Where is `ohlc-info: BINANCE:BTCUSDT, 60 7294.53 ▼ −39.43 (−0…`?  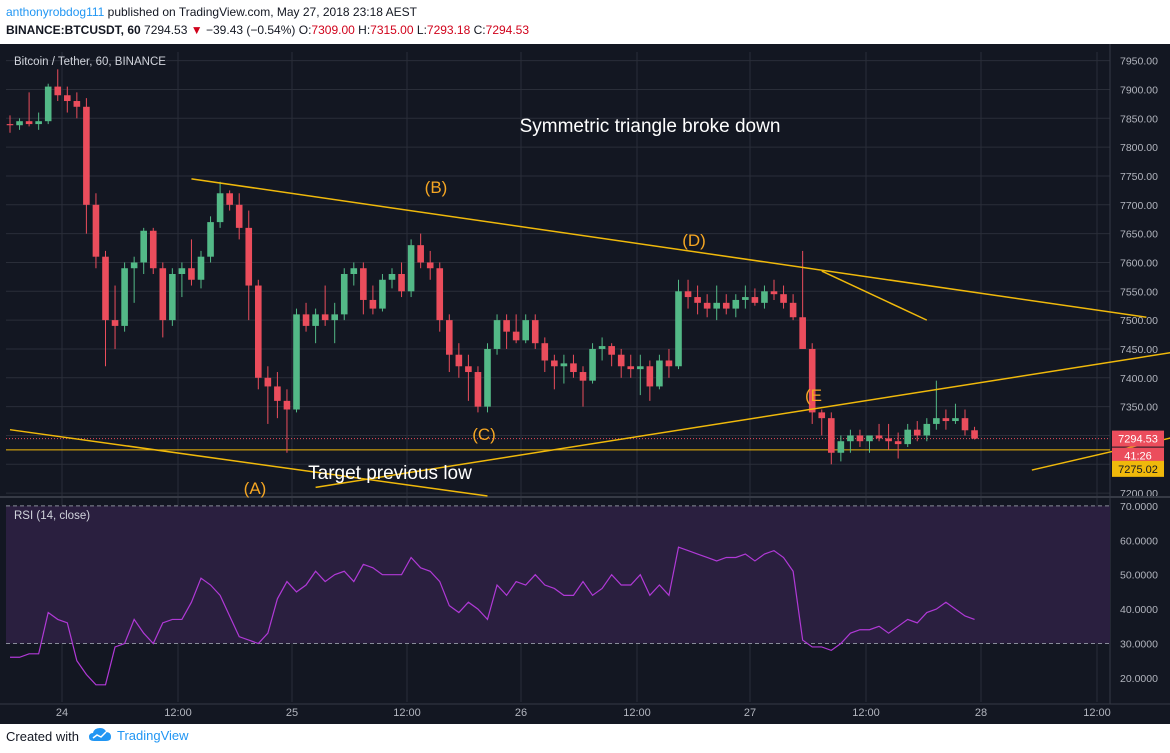
ohlc-info: BINANCE:BTCUSDT, 60 7294.53 ▼ −39.43 (−0… is located at coordinates (267, 30).